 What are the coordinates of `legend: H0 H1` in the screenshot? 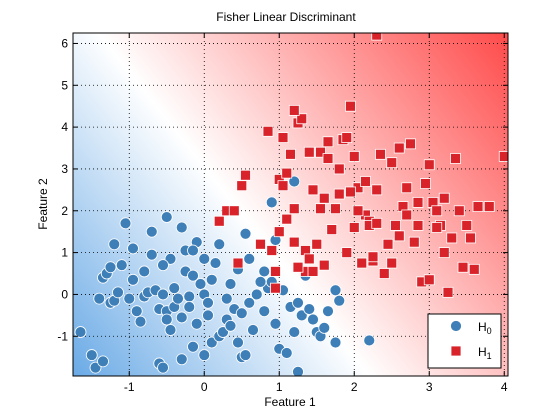 It's located at (464, 341).